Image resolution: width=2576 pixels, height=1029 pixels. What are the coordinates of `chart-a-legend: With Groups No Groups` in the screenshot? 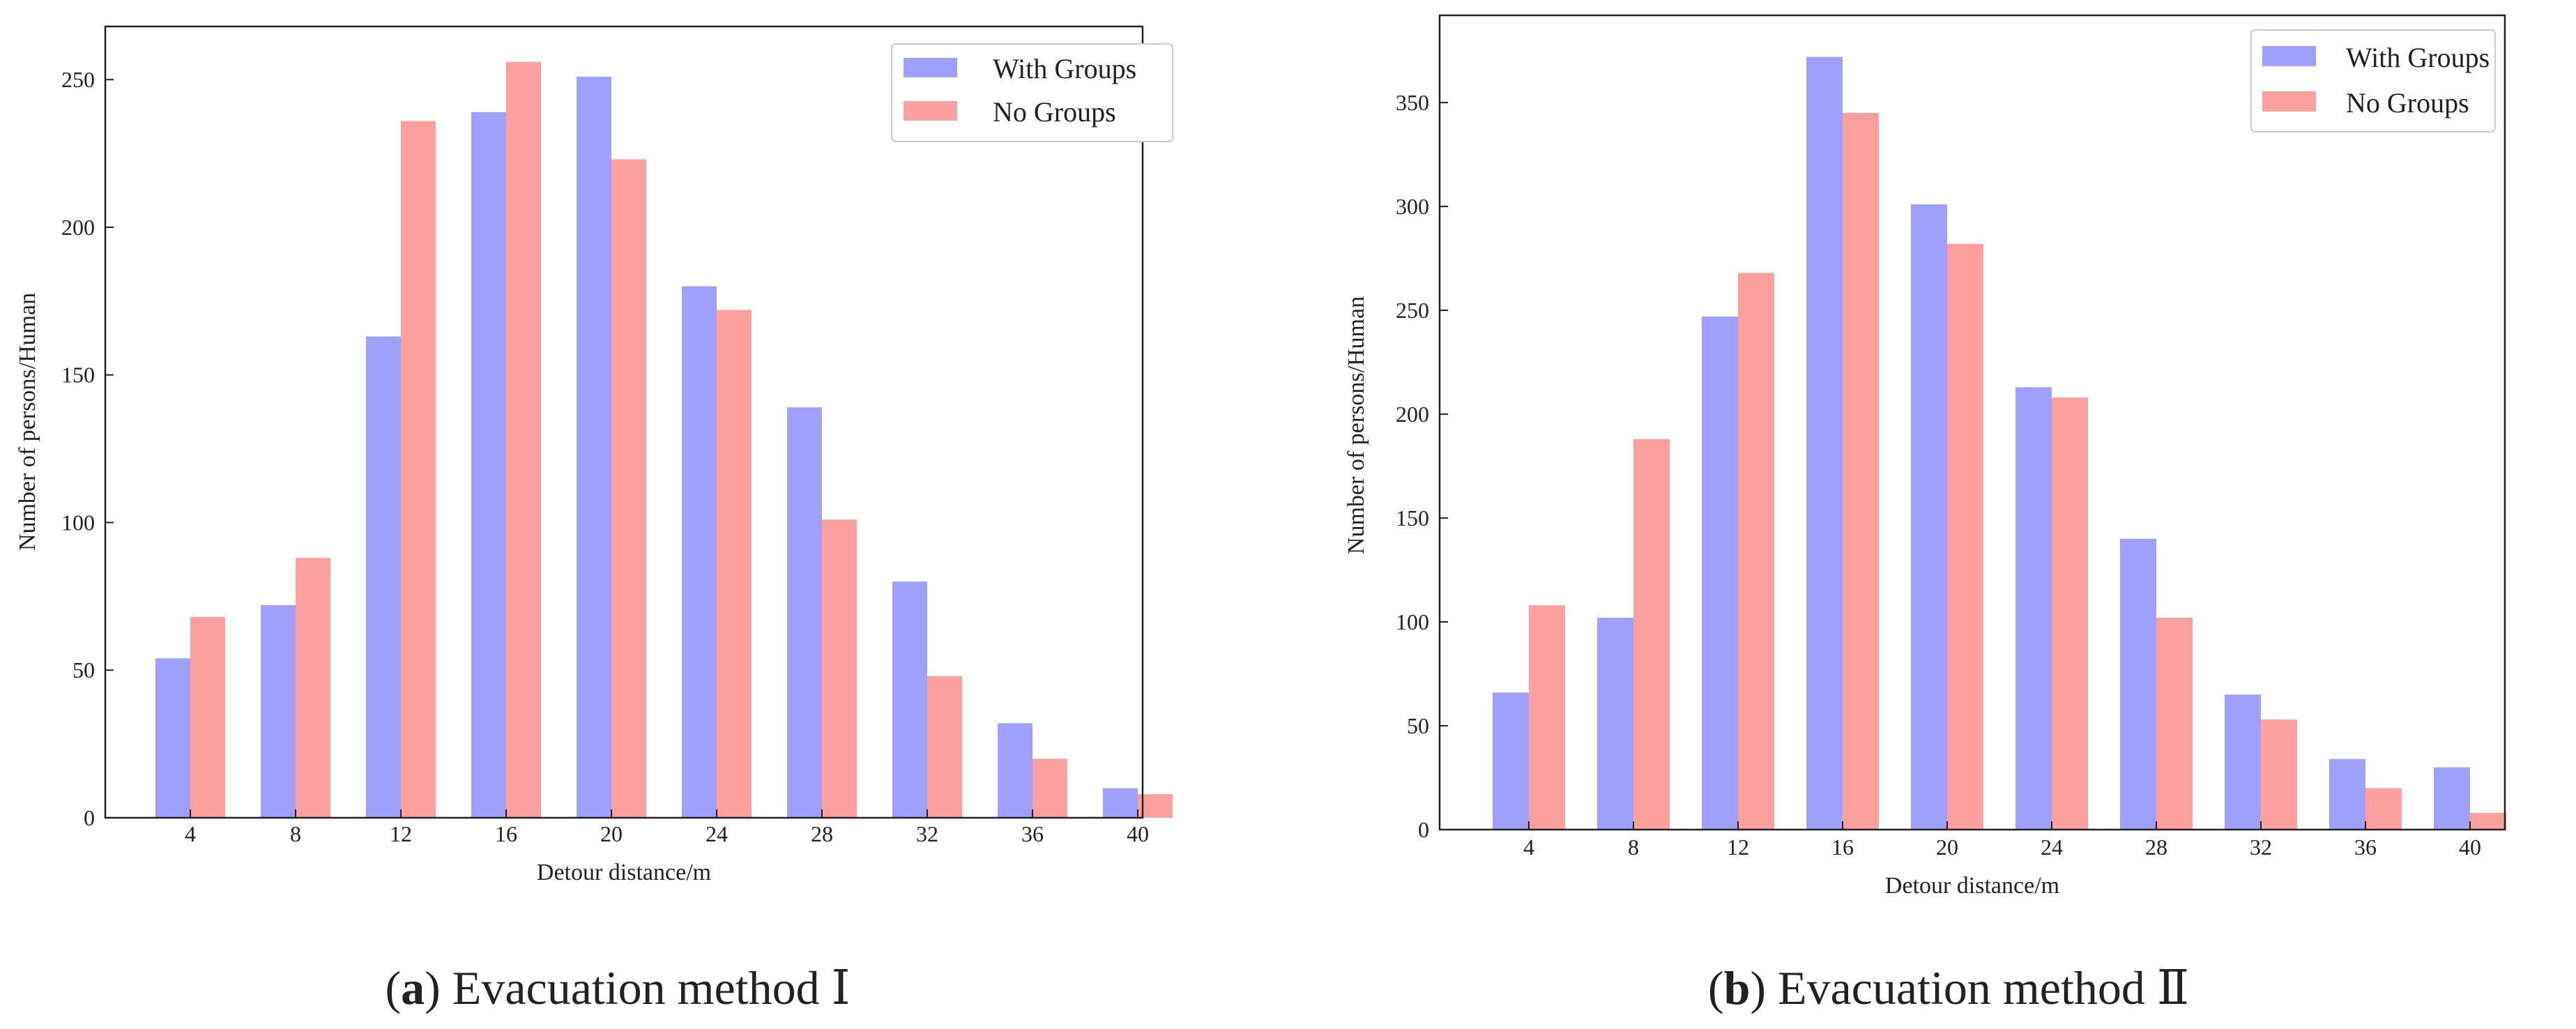 It's located at (1032, 92).